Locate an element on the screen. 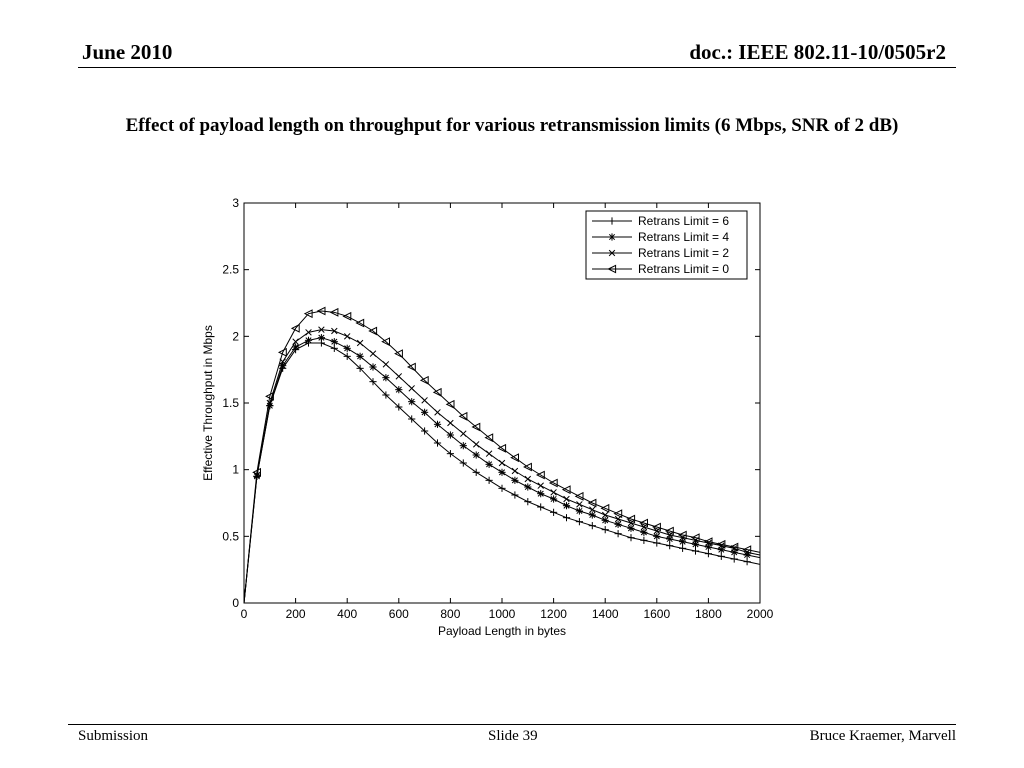 This screenshot has width=1024, height=768. x-tick-label: 200 is located at coordinates (296, 614).